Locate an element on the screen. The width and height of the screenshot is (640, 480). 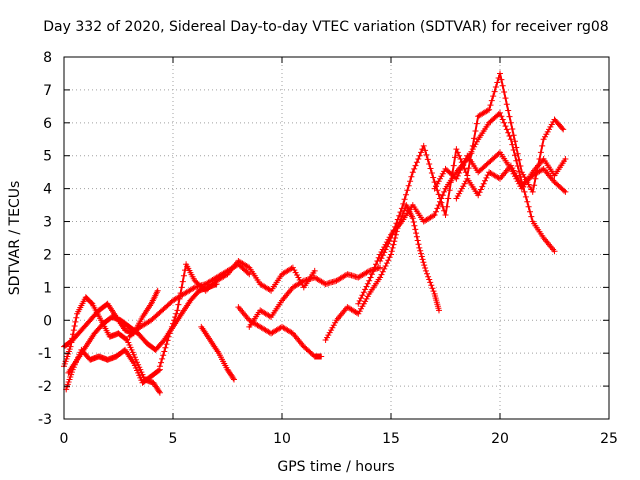
series-track-f is located at coordinates (237, 314).